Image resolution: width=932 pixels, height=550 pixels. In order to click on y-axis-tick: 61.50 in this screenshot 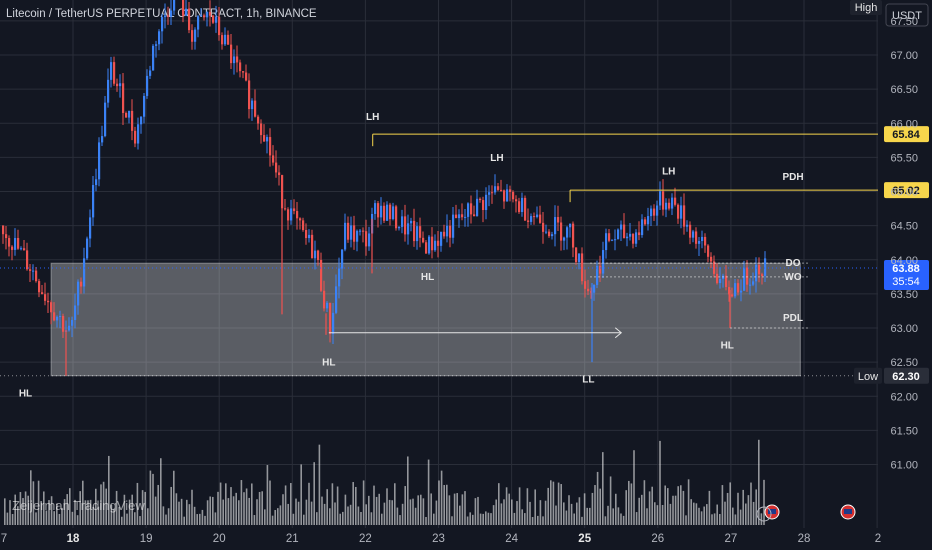, I will do `click(904, 431)`.